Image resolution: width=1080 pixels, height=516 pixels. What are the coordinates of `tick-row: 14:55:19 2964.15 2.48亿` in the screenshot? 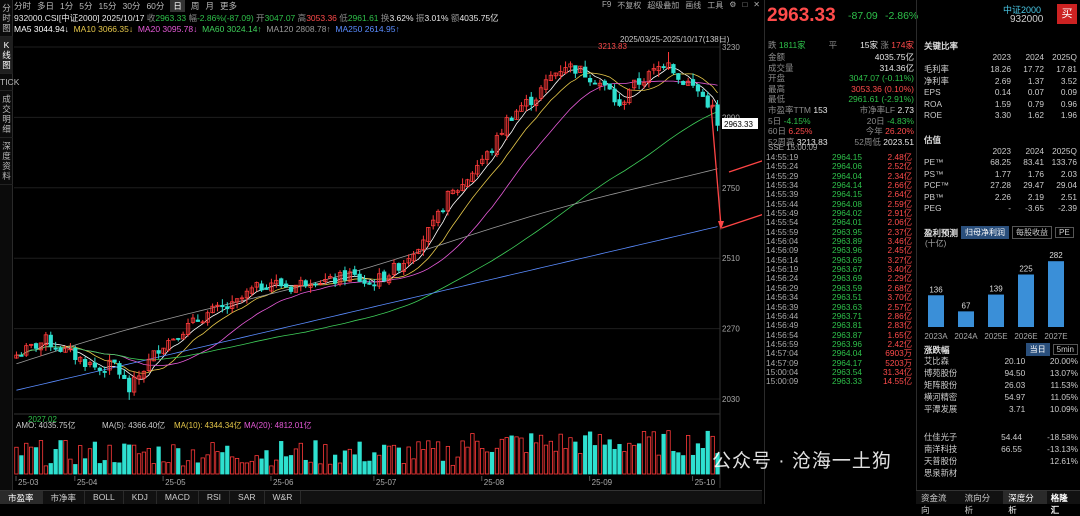 It's located at (839, 157).